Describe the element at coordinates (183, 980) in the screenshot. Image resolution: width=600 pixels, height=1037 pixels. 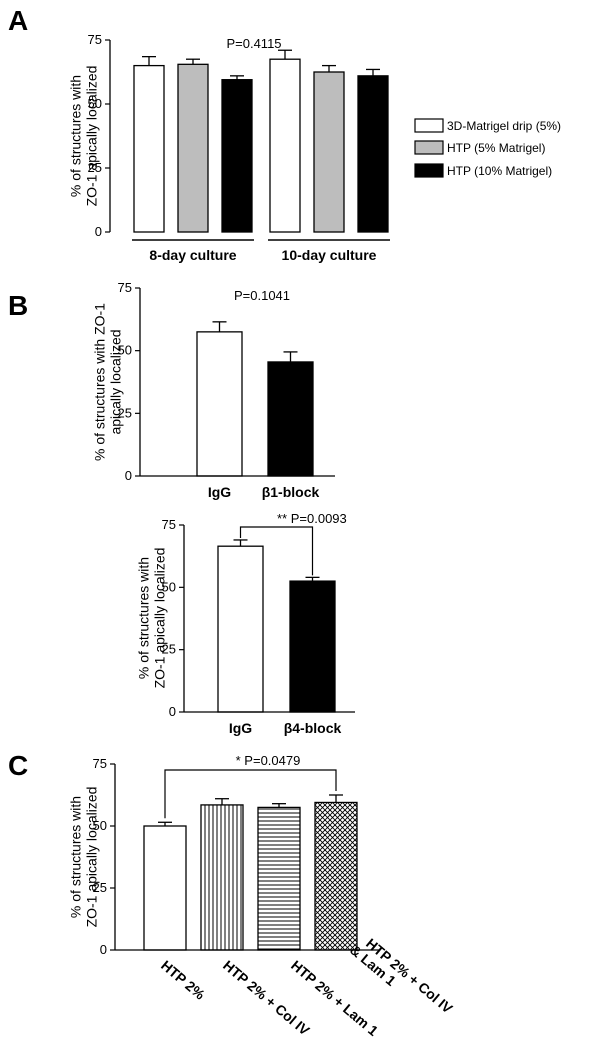
I see `category-label: HTP 2%` at that location.